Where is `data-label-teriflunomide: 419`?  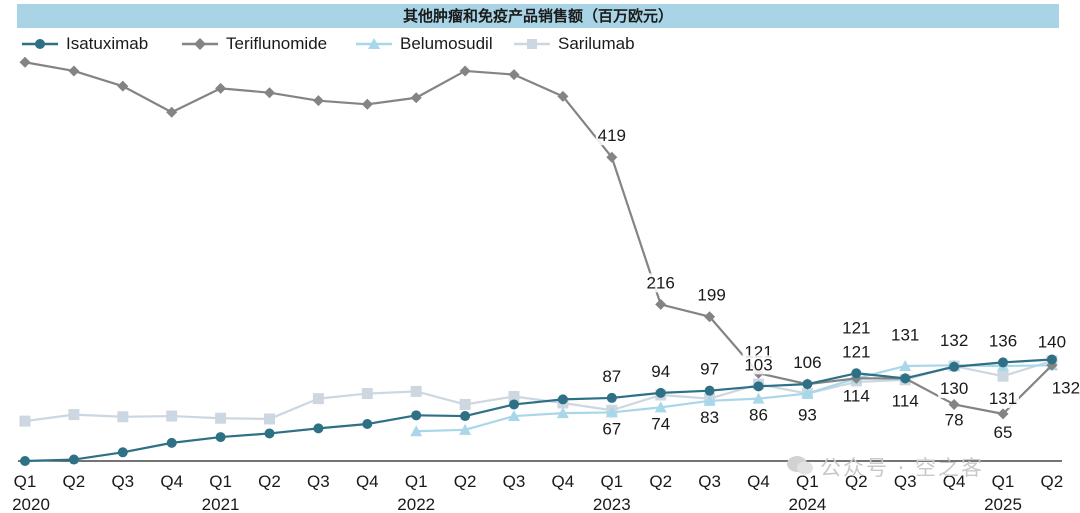
data-label-teriflunomide: 419 is located at coordinates (612, 135).